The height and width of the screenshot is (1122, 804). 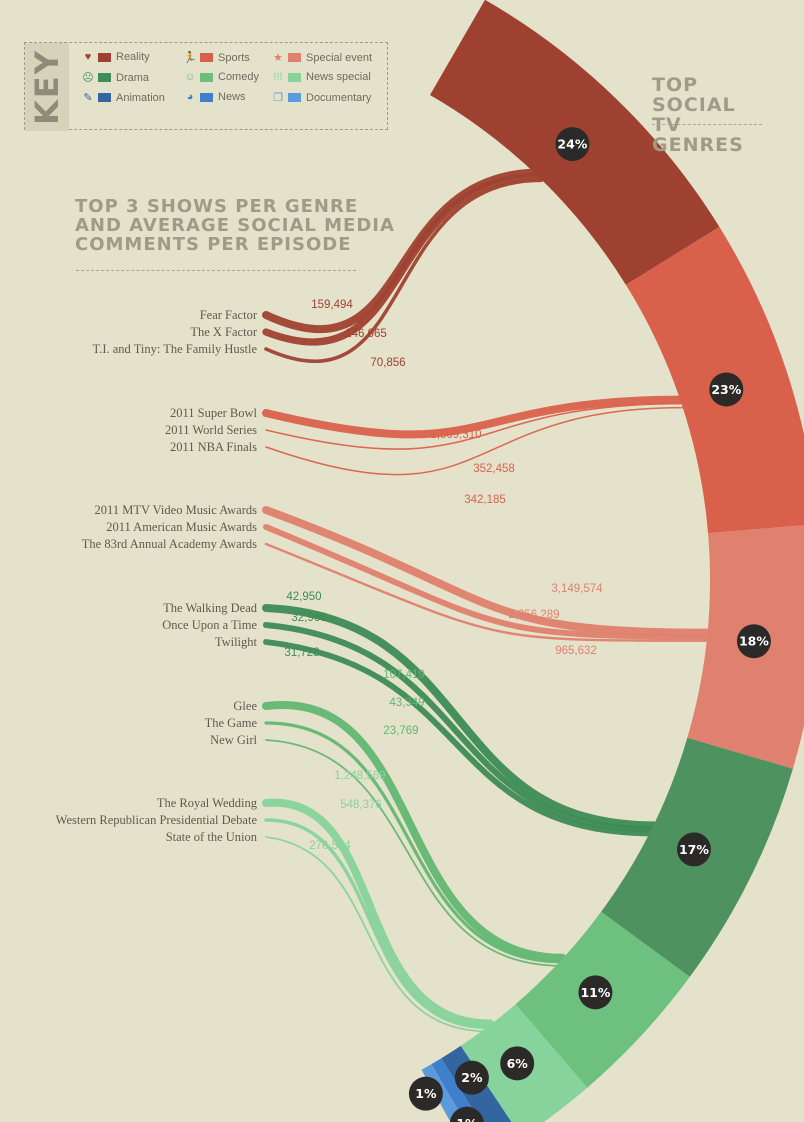 I want to click on flow-2011-american-music-awards, so click(x=488, y=582).